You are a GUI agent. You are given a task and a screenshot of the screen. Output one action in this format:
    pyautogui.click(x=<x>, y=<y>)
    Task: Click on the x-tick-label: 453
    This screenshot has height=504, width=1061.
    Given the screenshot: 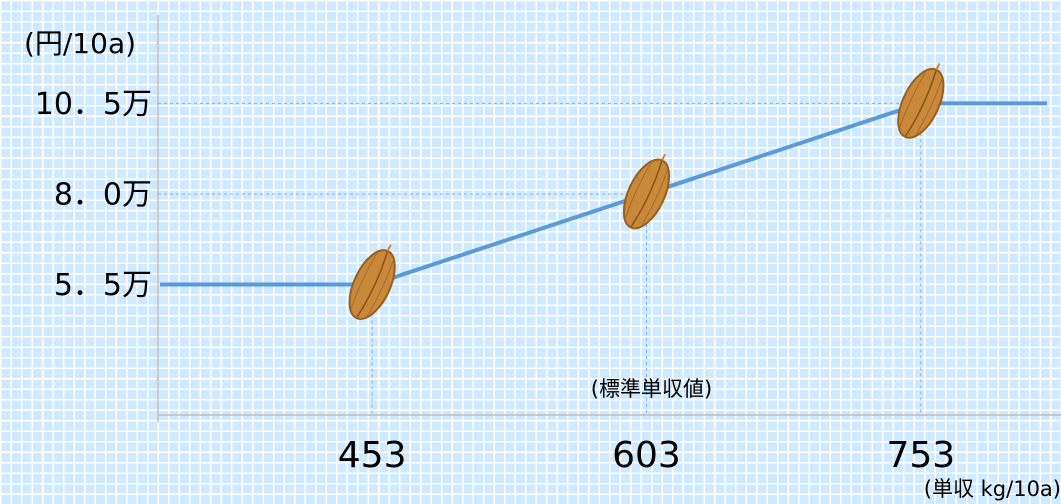 What is the action you would take?
    pyautogui.click(x=372, y=455)
    